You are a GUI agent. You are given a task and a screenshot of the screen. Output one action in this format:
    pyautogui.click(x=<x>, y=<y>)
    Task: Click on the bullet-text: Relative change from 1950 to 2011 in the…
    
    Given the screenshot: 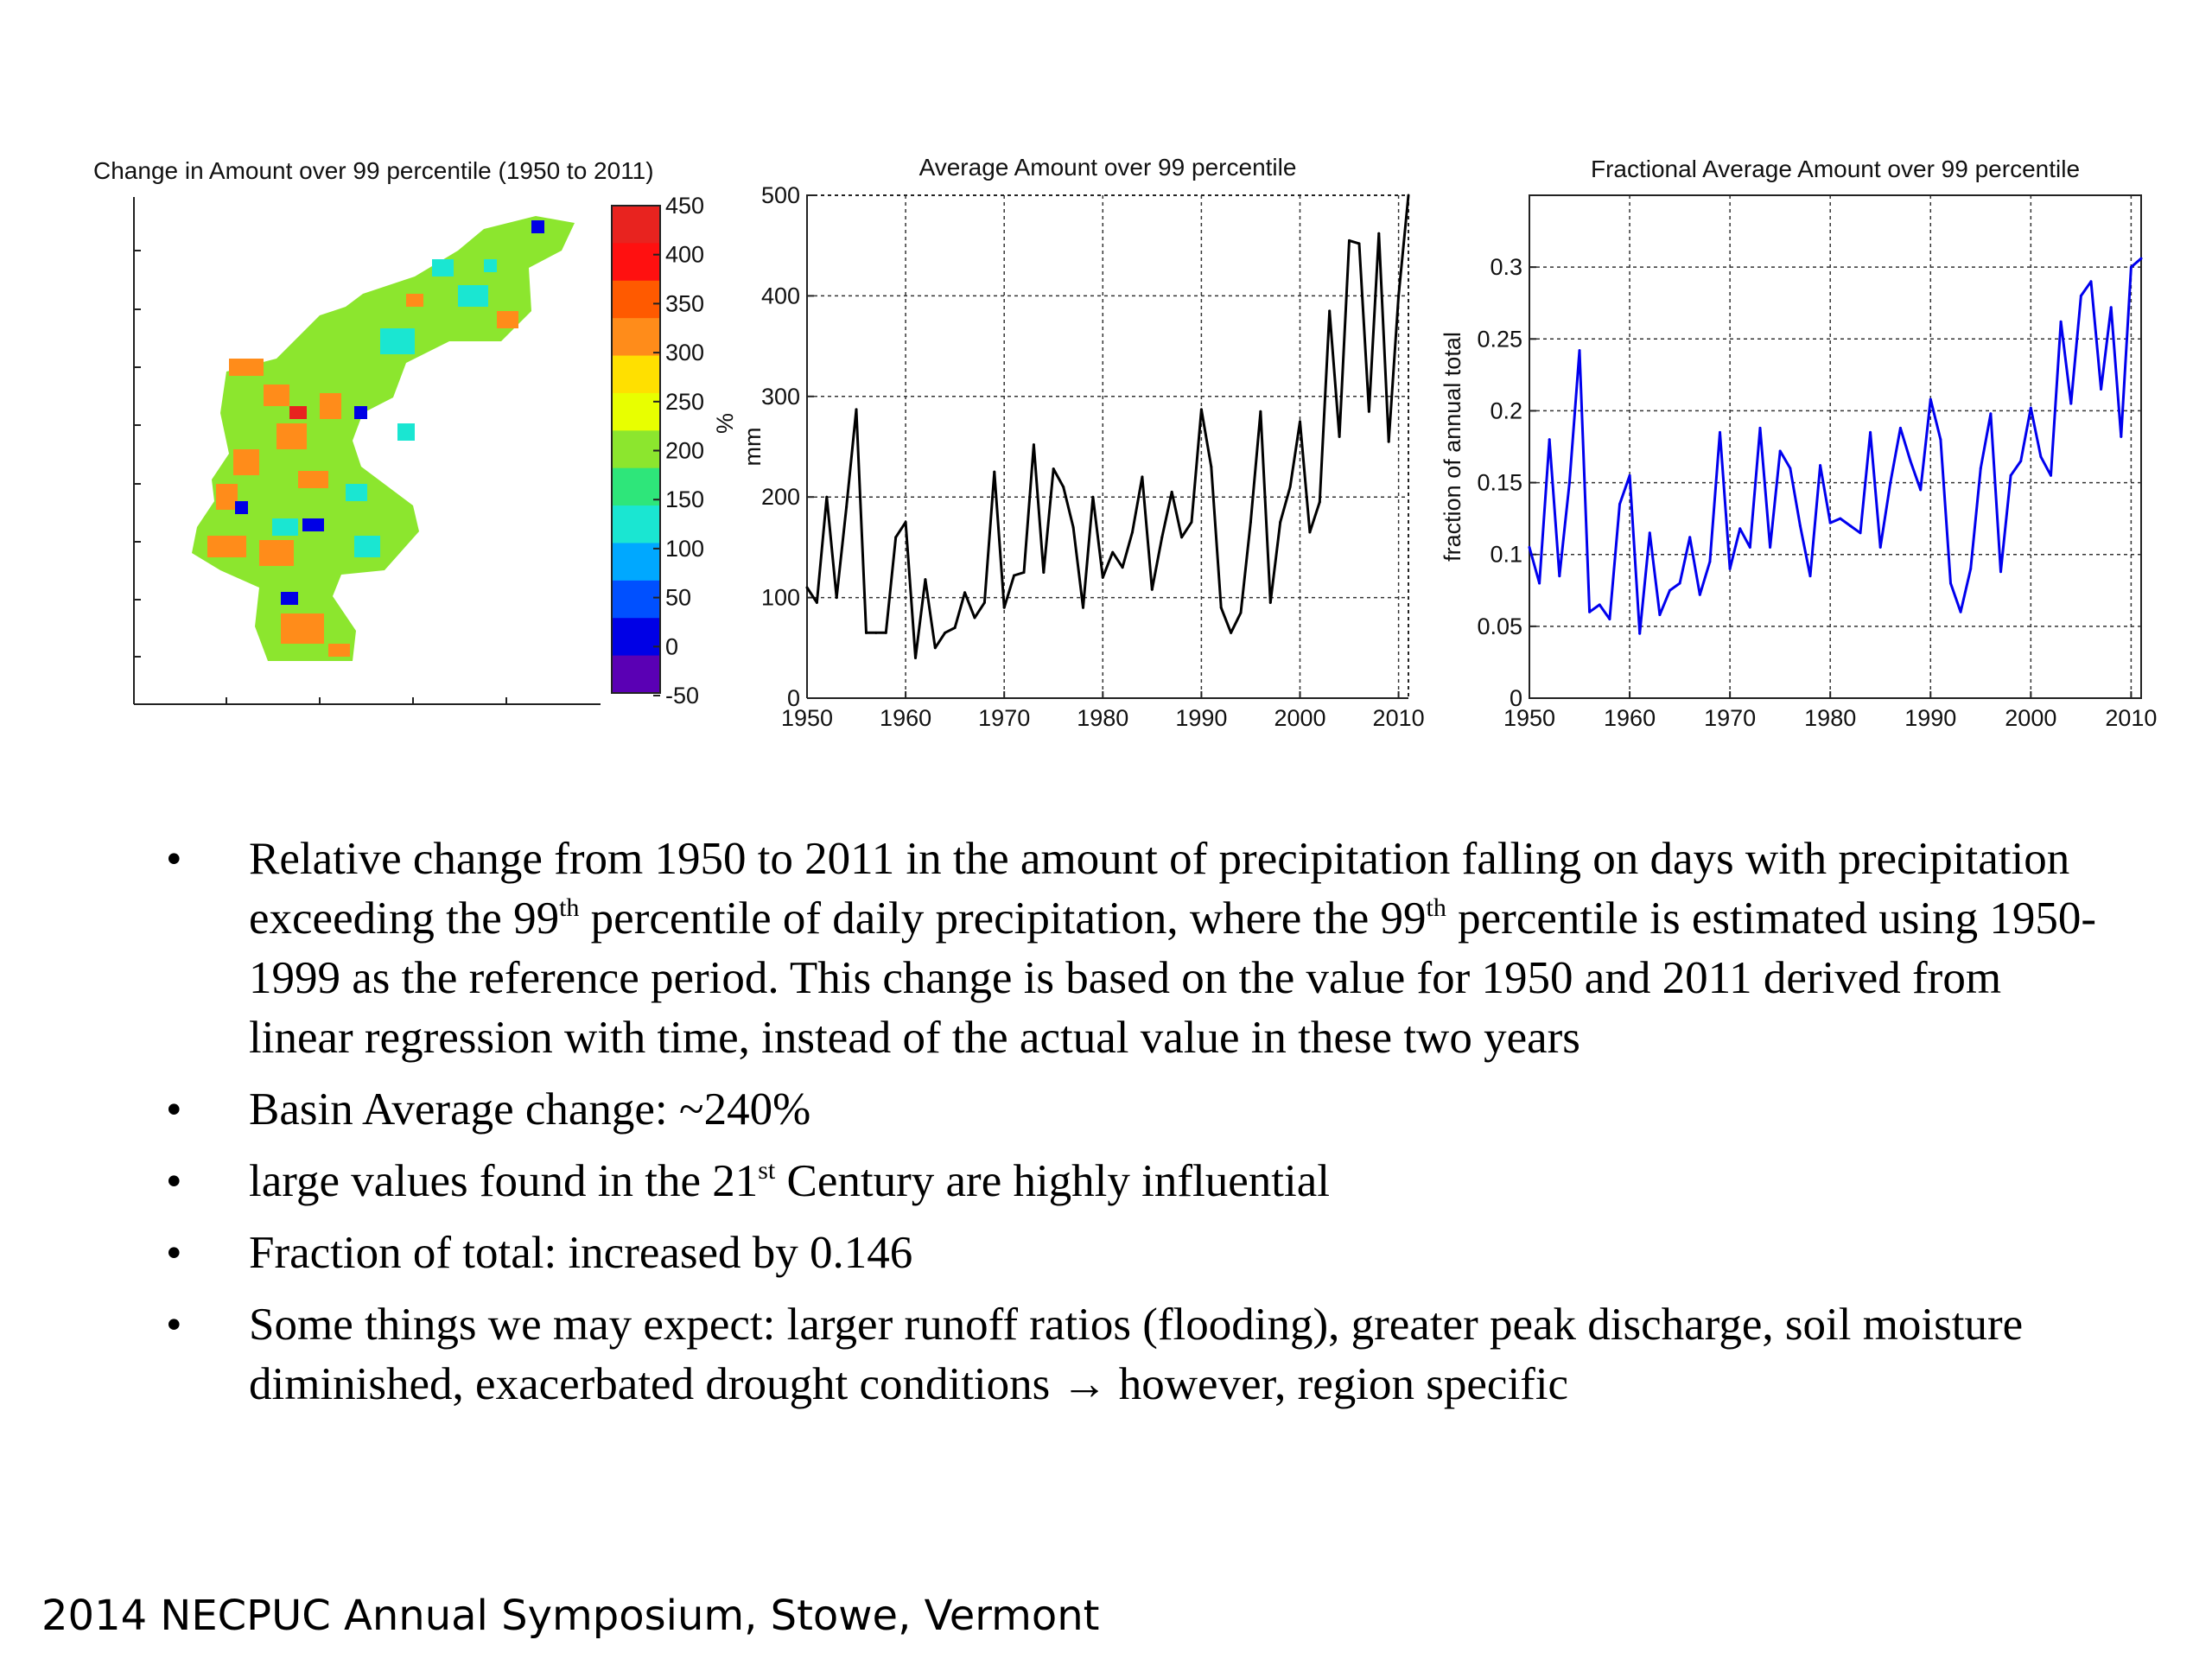 What is the action you would take?
    pyautogui.click(x=1159, y=889)
    